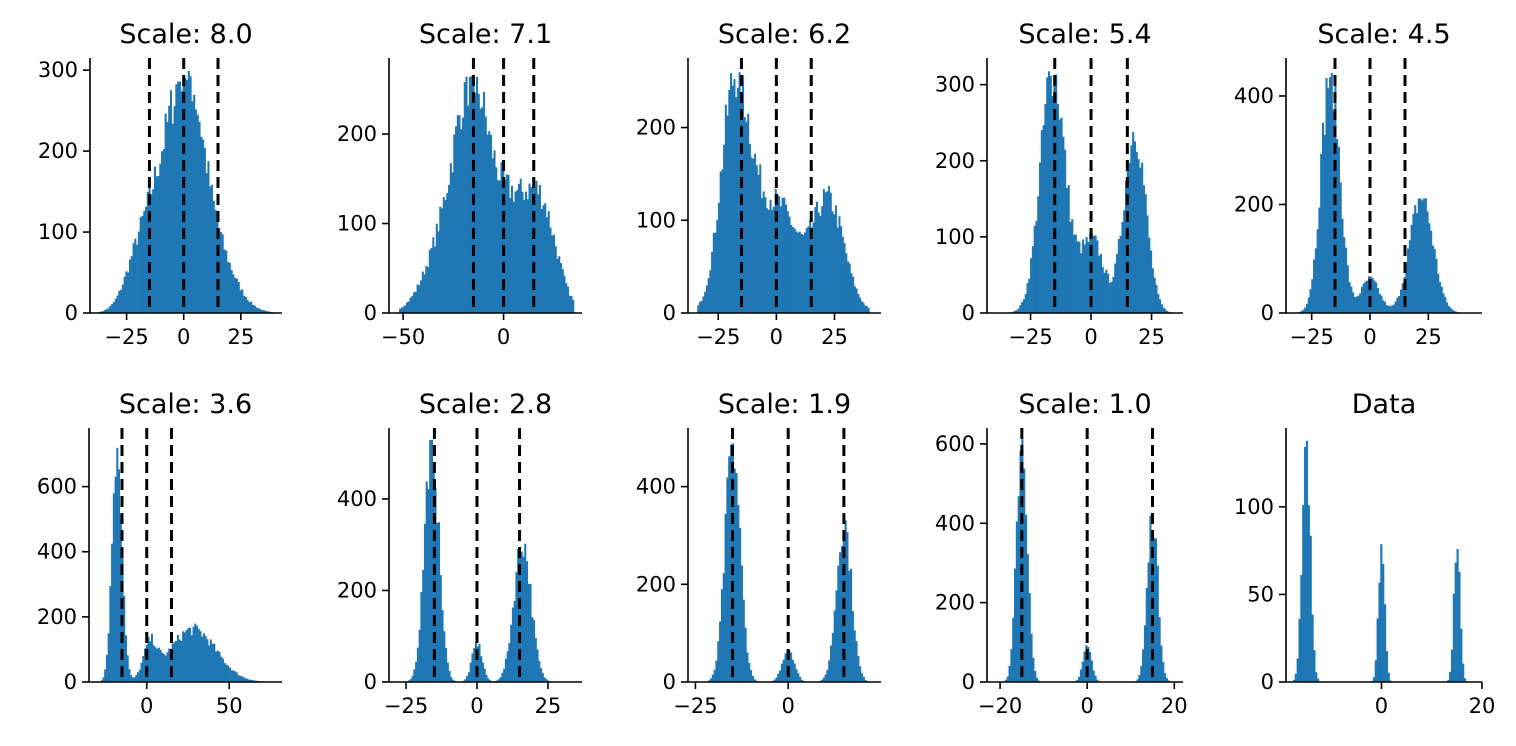  What do you see at coordinates (1090, 337) in the screenshot?
I see `x-tick-label: 0` at bounding box center [1090, 337].